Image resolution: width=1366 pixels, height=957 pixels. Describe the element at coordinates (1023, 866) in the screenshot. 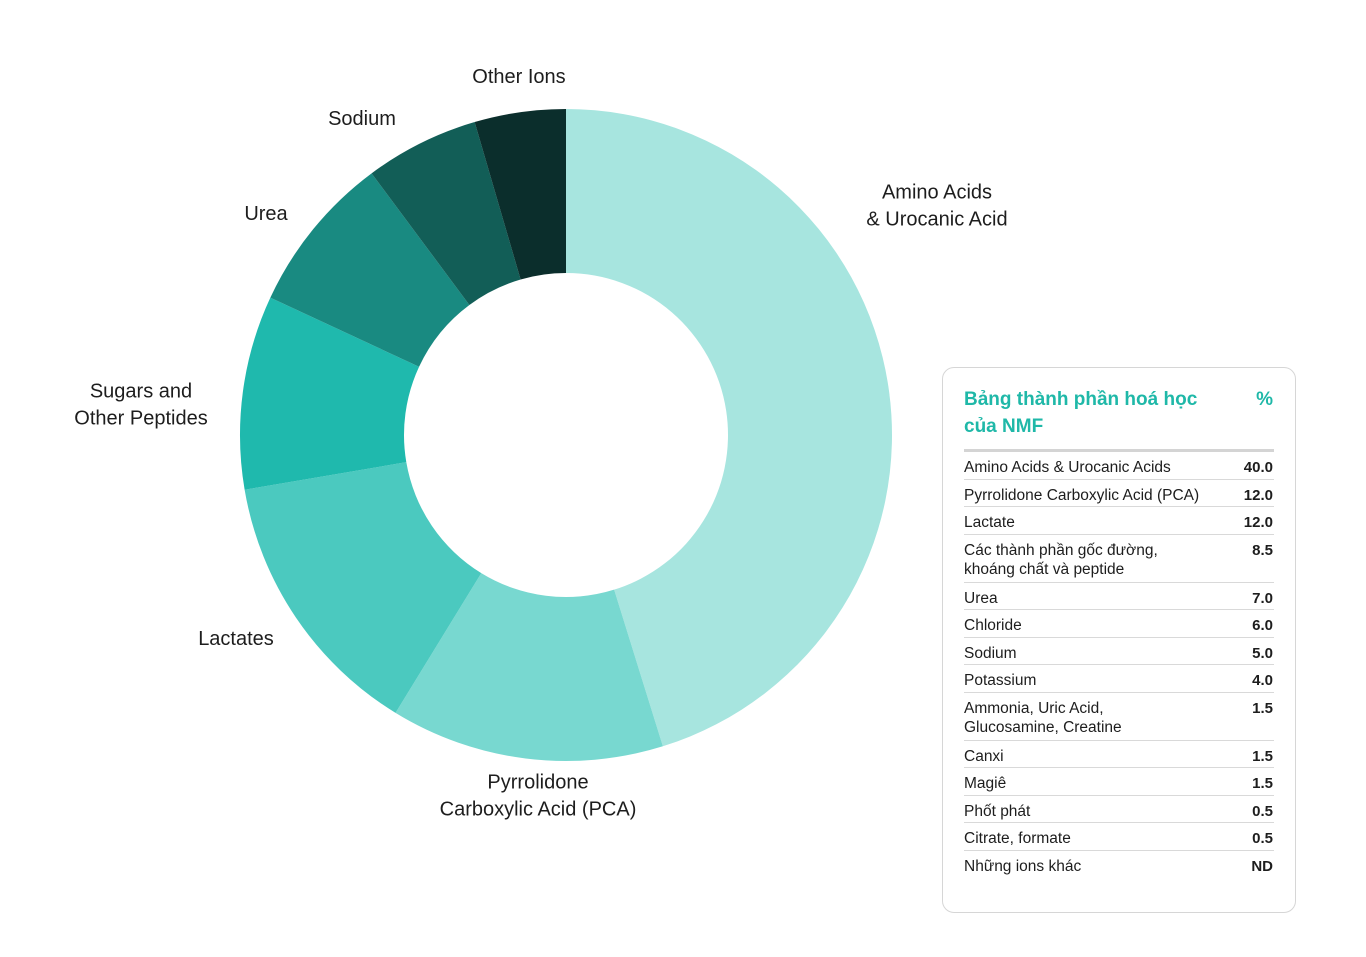

I see `row-label: Những ions khác` at that location.